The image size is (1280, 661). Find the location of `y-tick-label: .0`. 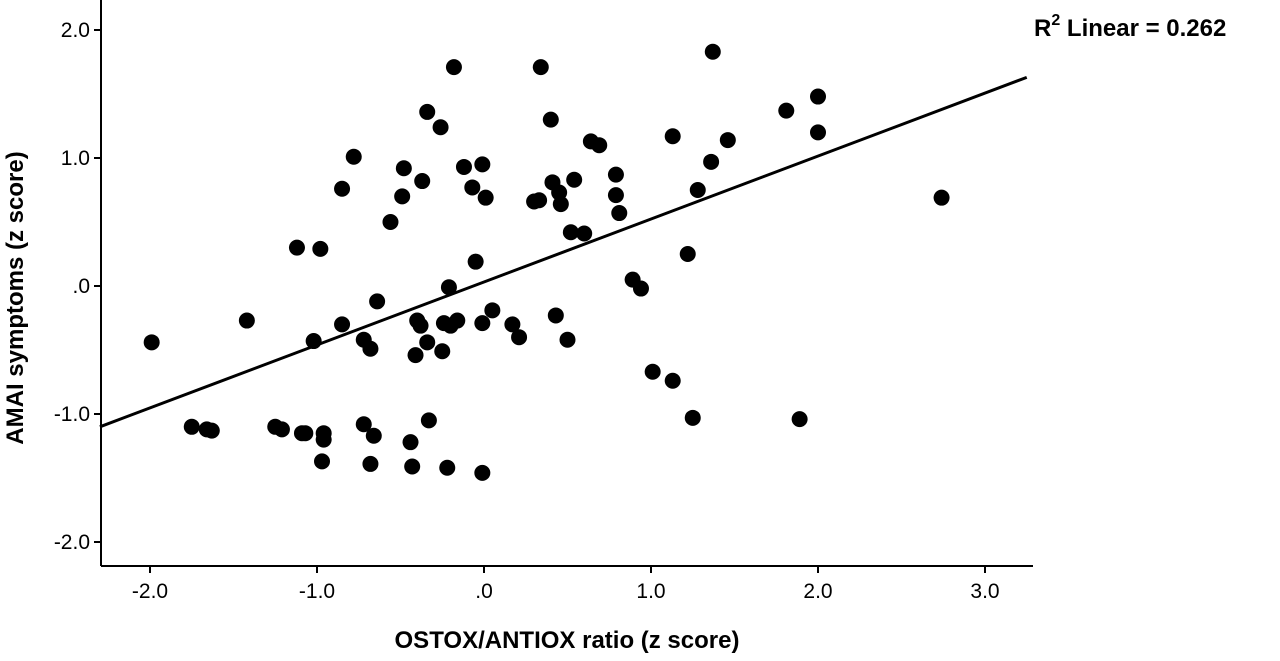

y-tick-label: .0 is located at coordinates (81, 286).